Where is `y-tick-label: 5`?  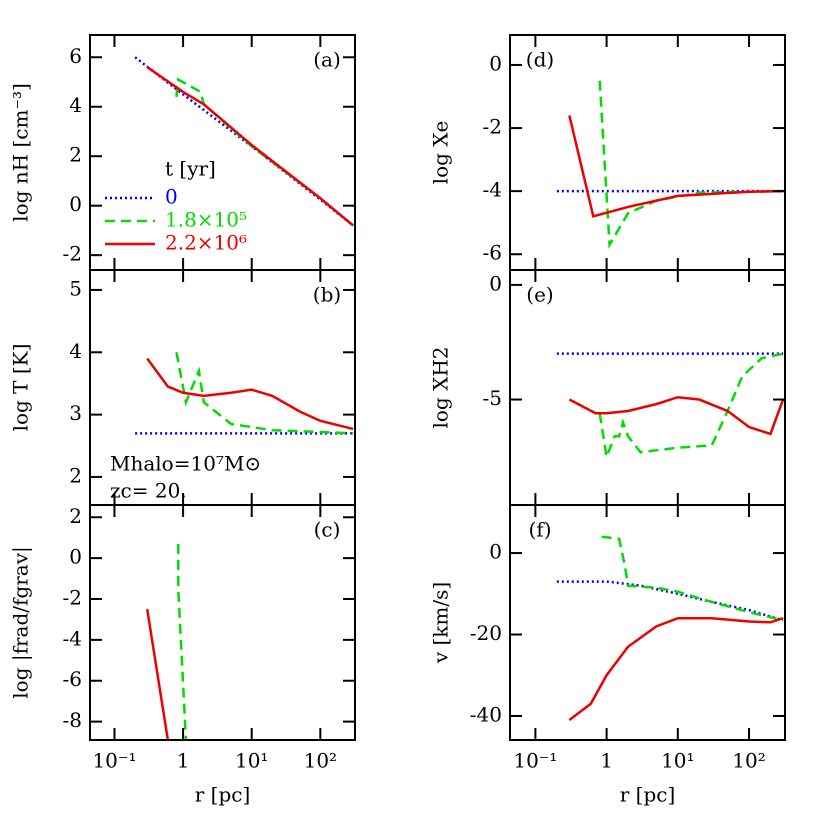
y-tick-label: 5 is located at coordinates (75, 288).